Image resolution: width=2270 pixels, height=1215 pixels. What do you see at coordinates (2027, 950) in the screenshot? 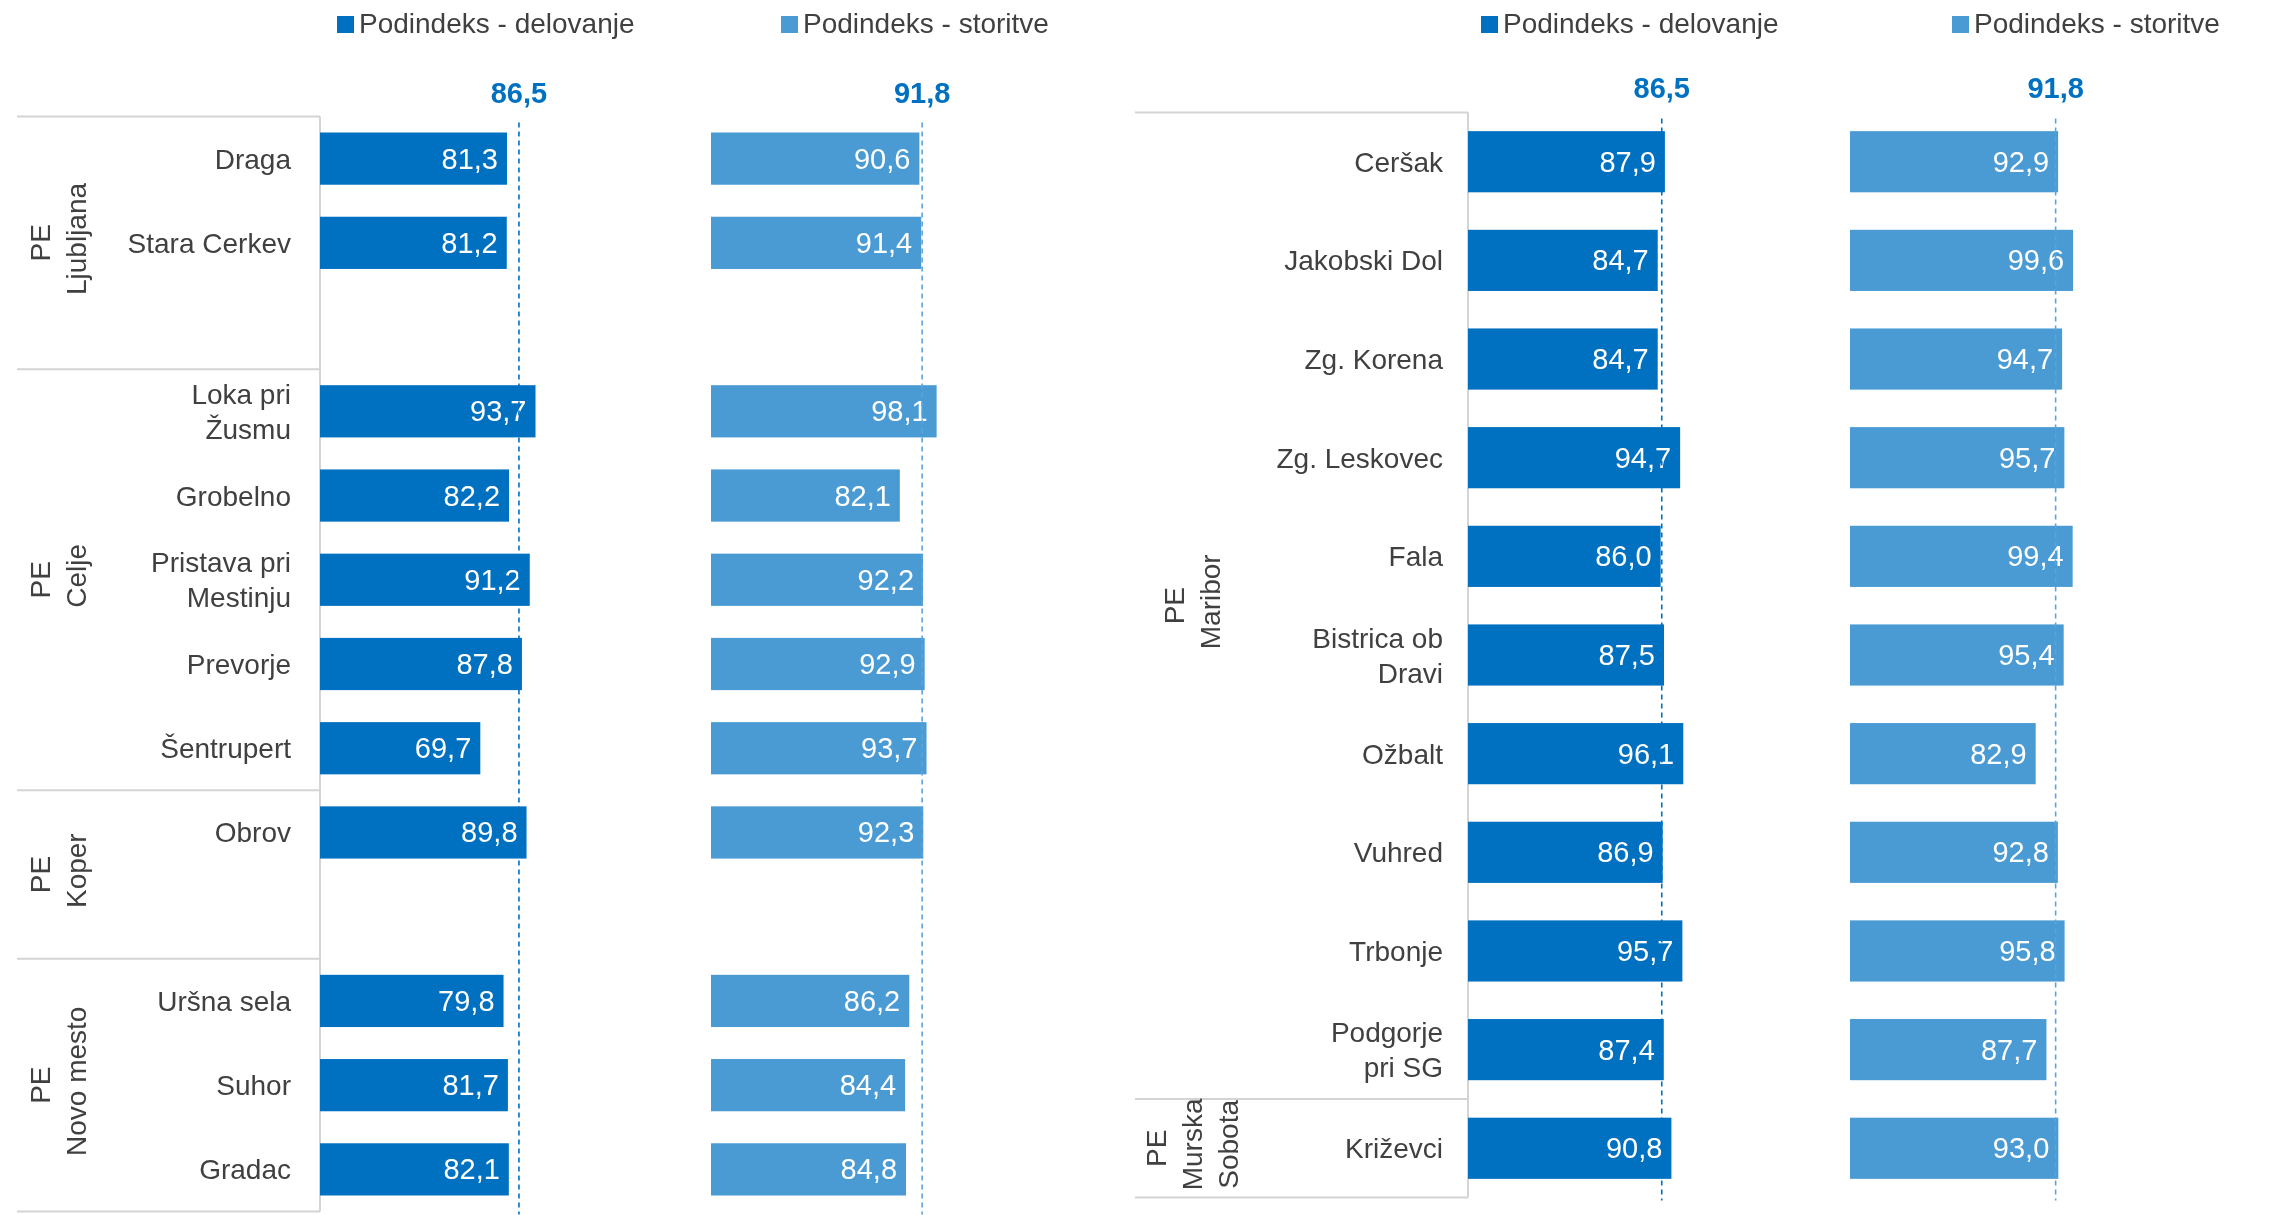
I see `data-label: 95,8` at bounding box center [2027, 950].